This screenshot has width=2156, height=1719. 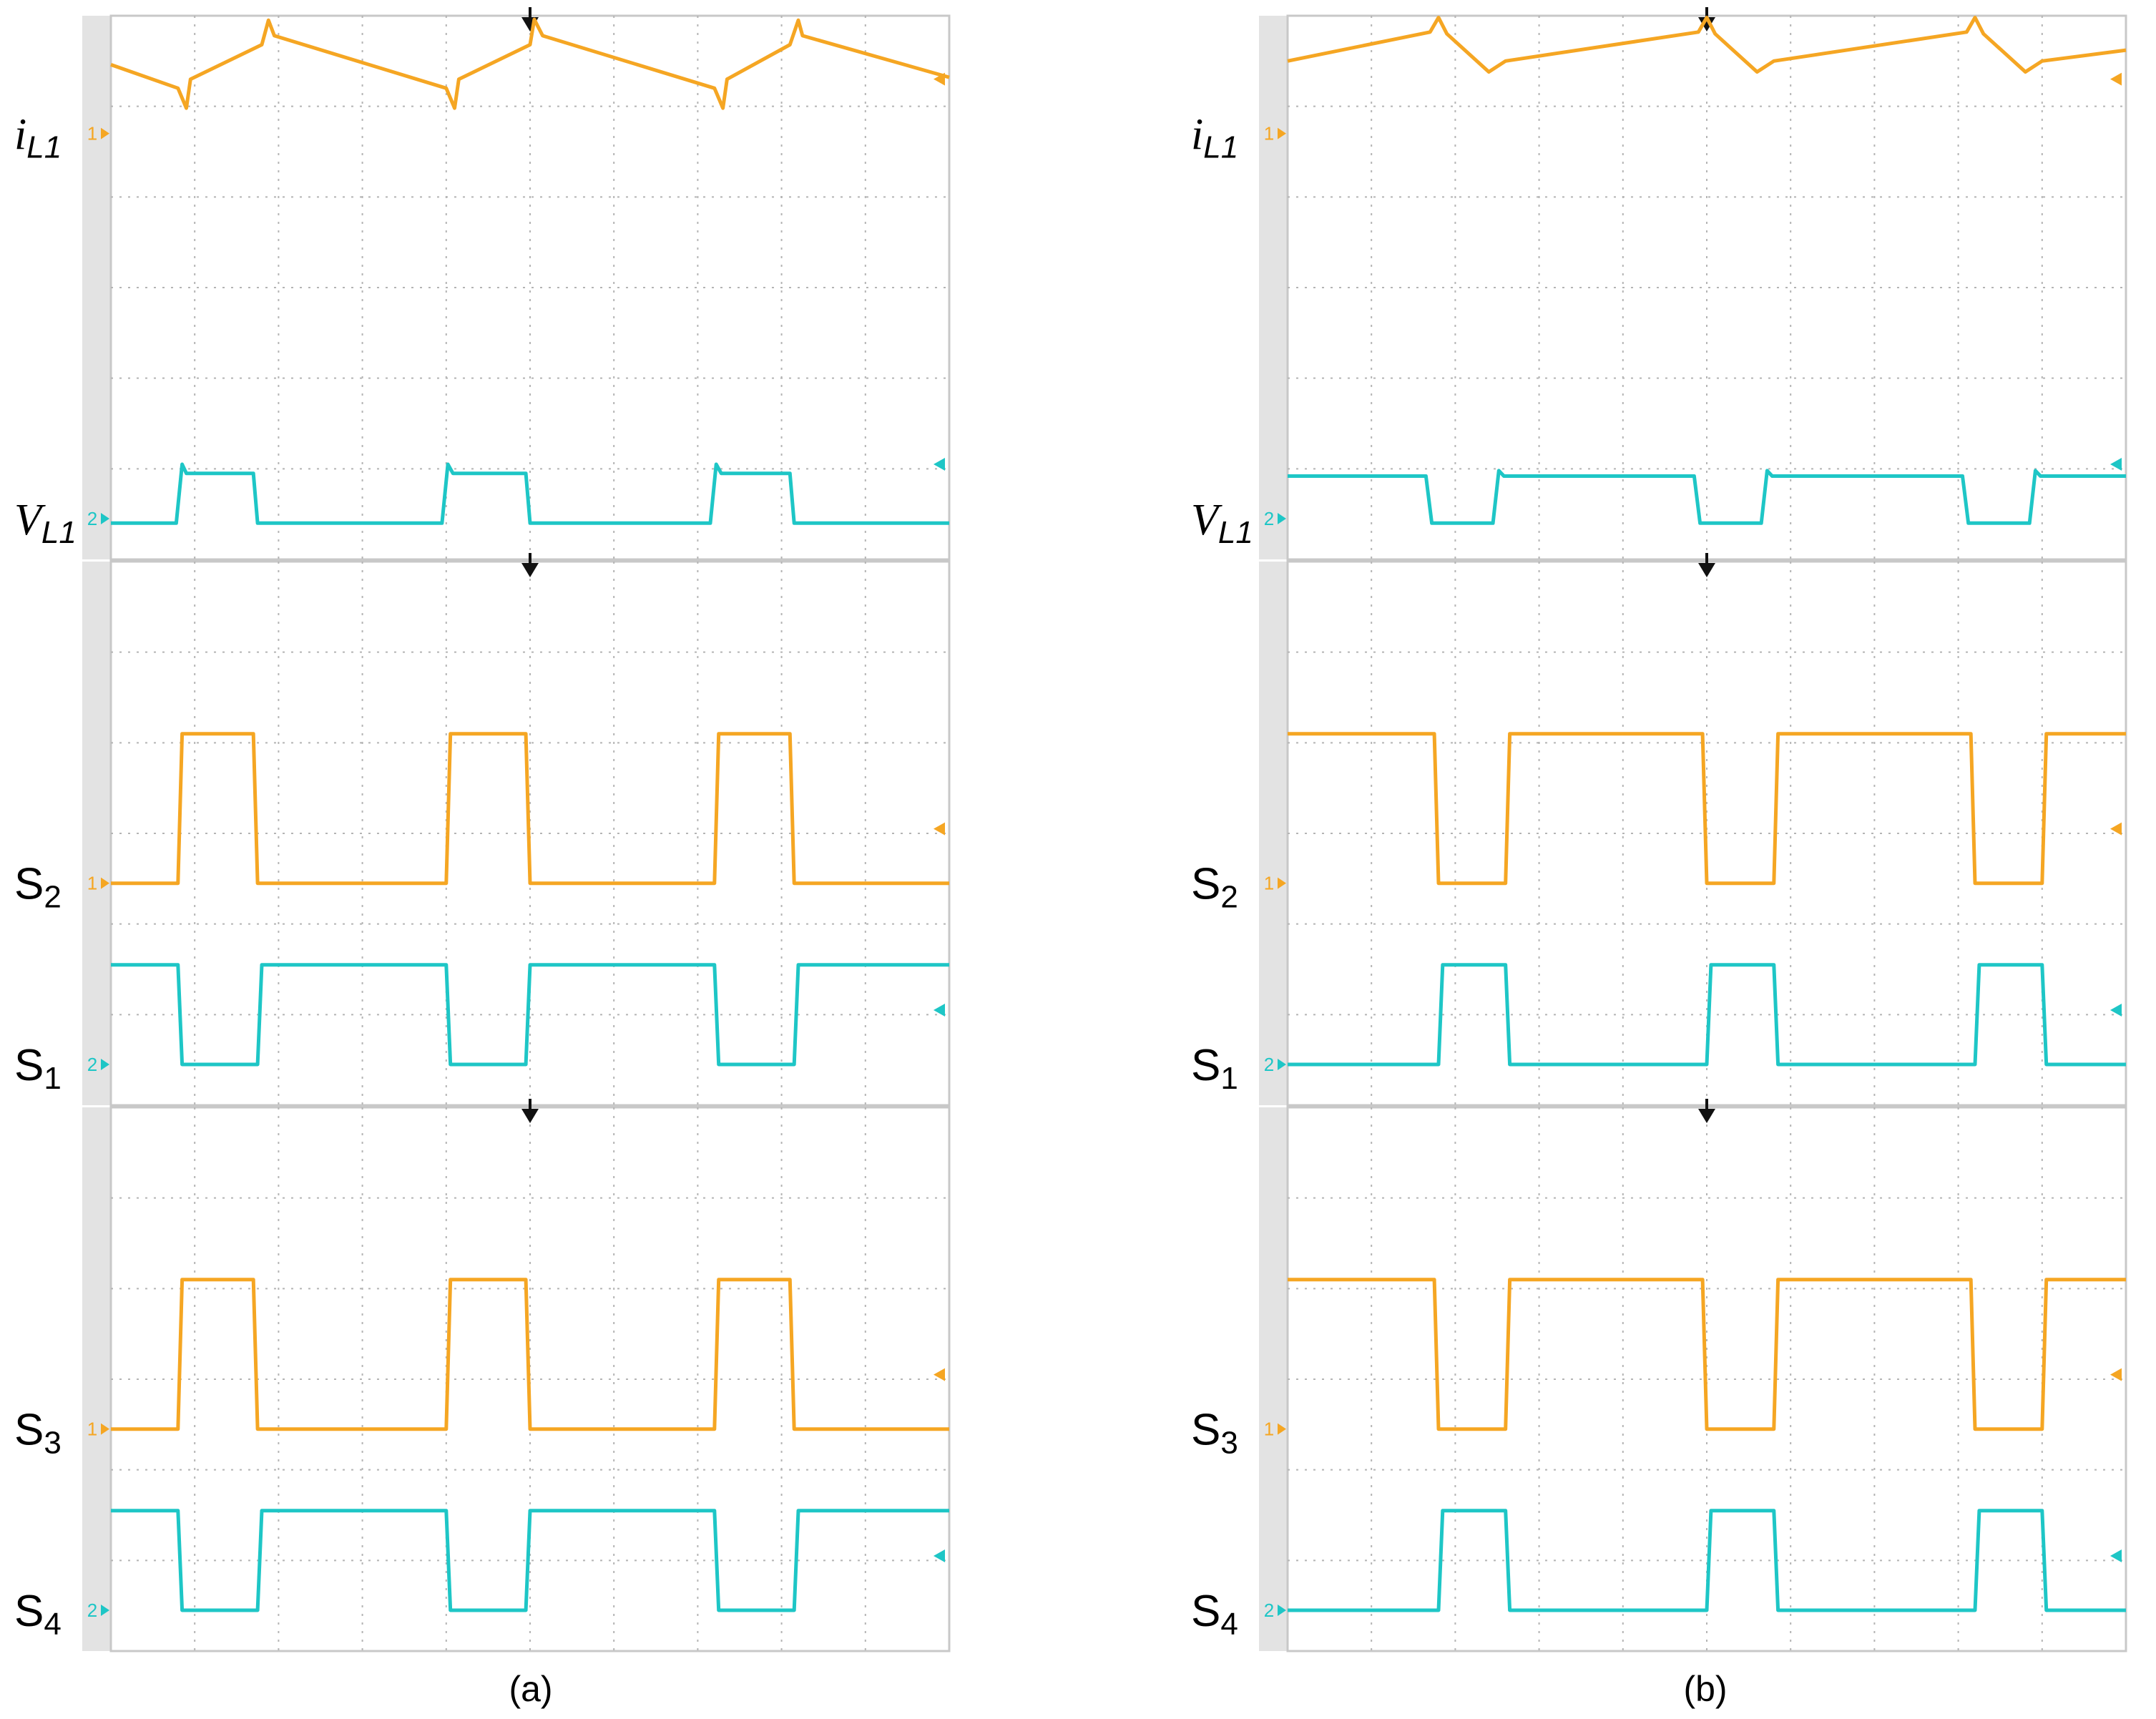 What do you see at coordinates (1705, 1689) in the screenshot?
I see `caption-b: (b)` at bounding box center [1705, 1689].